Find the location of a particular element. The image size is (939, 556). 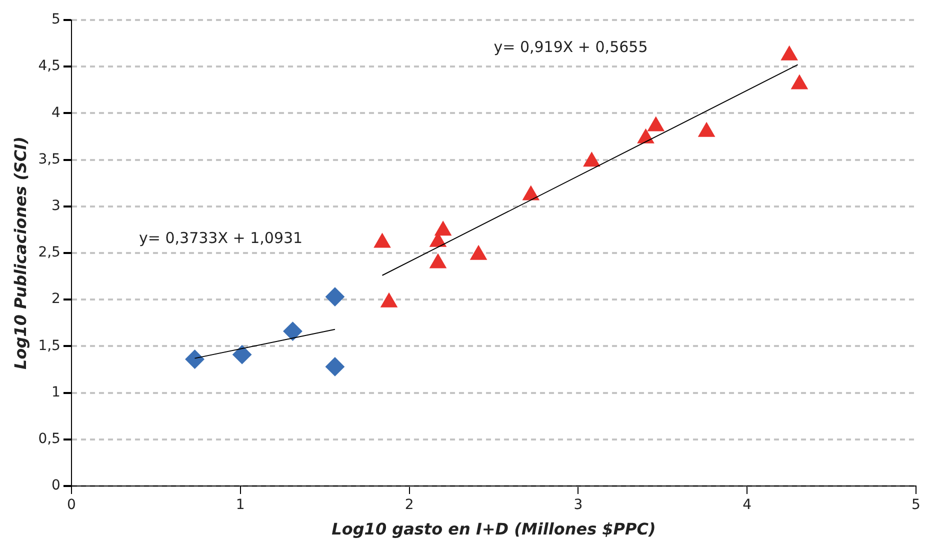

annotation: y= 0,3733X + 1,0931 is located at coordinates (221, 237).